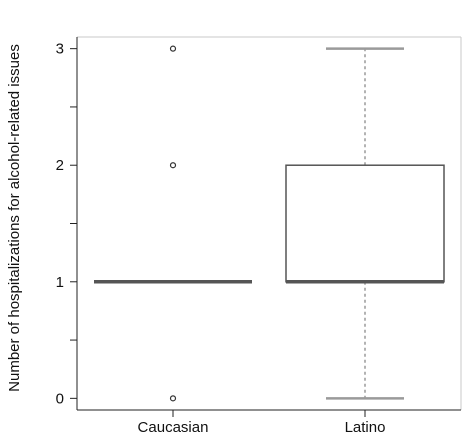 This screenshot has height=437, width=476. Describe the element at coordinates (66, 224) in the screenshot. I see `y-axis: 0 1 2 3` at that location.